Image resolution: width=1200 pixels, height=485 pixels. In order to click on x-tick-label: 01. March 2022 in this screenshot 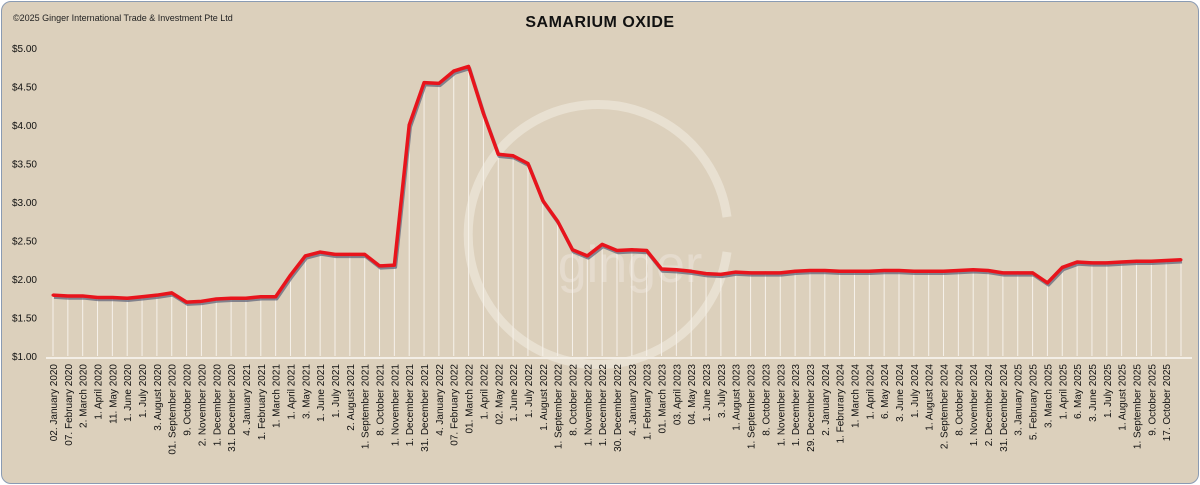, I will do `click(470, 399)`.